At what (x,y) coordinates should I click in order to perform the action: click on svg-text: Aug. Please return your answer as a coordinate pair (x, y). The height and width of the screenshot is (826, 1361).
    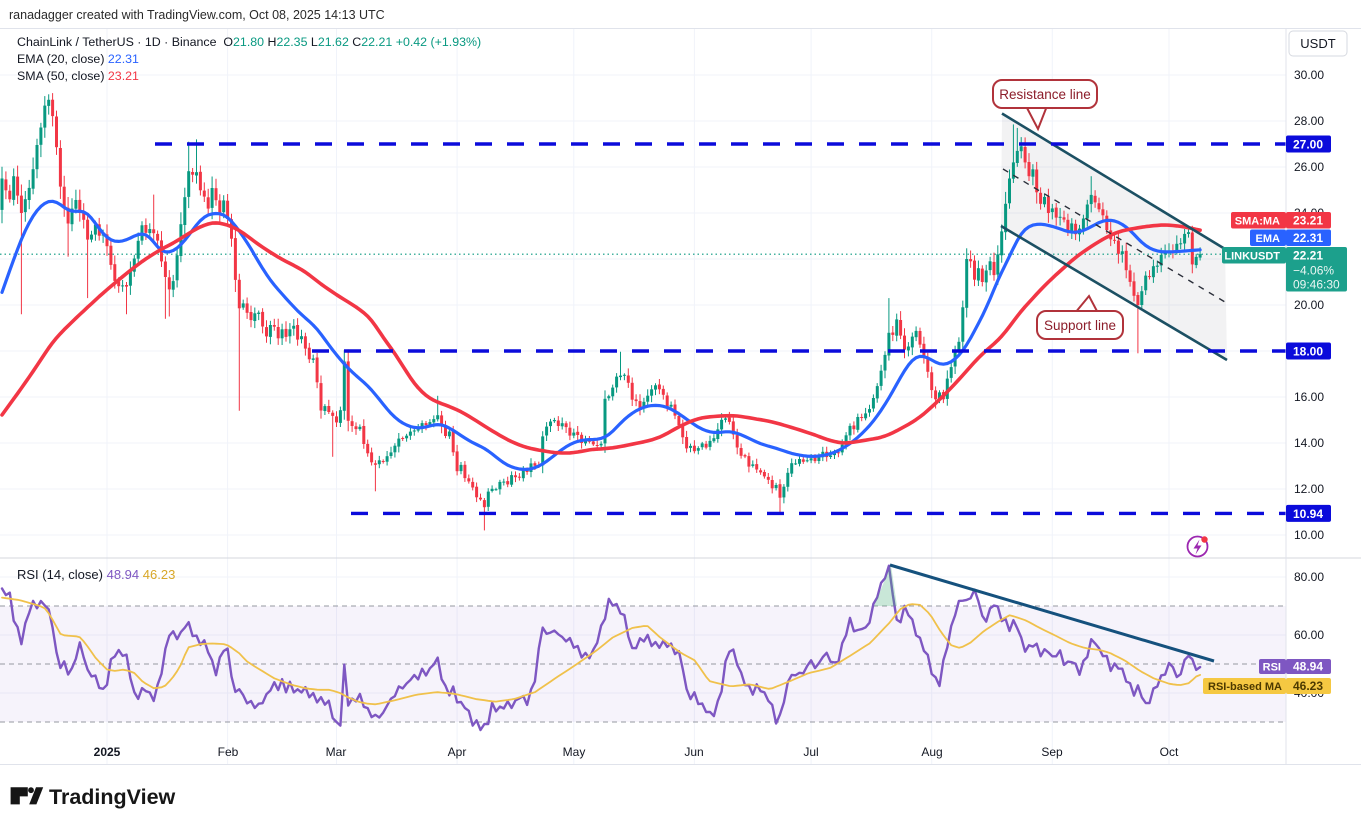
    Looking at the image, I should click on (931, 752).